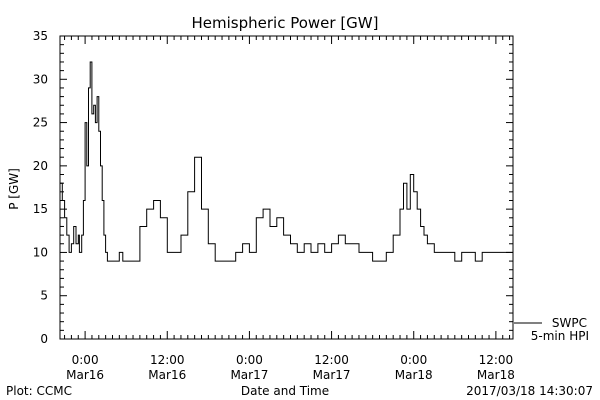 This screenshot has width=600, height=400. I want to click on y-tick-label: 30, so click(40, 79).